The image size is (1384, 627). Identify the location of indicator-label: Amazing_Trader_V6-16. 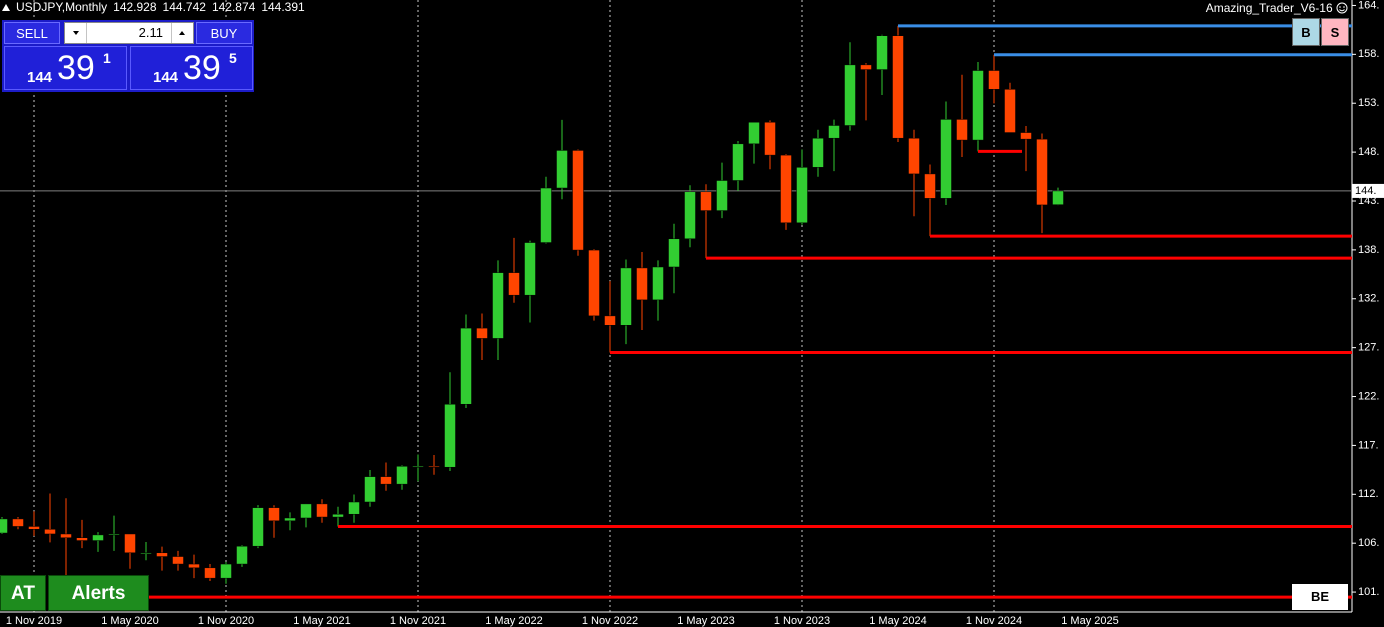
(1277, 8).